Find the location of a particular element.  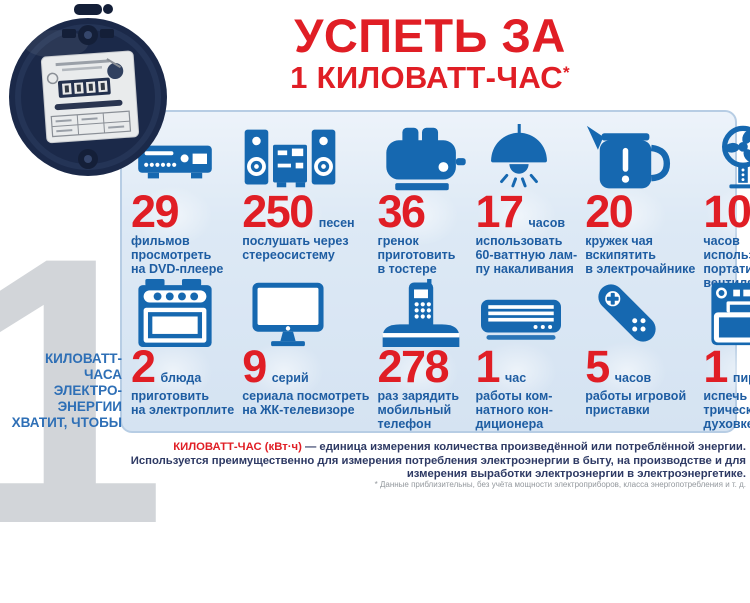

item-value: 250 is located at coordinates (278, 211).